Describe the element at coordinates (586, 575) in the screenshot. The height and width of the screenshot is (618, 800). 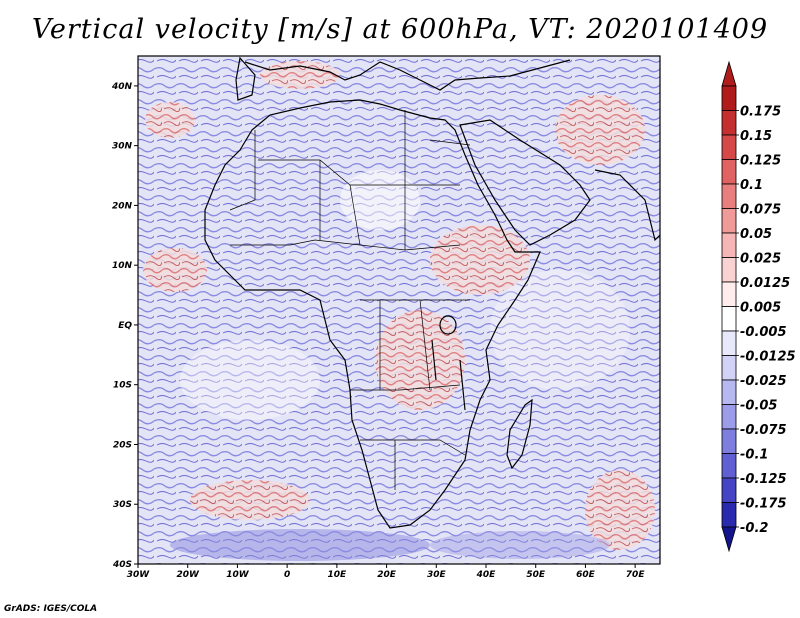
I see `lon-tick-label: 60E` at that location.